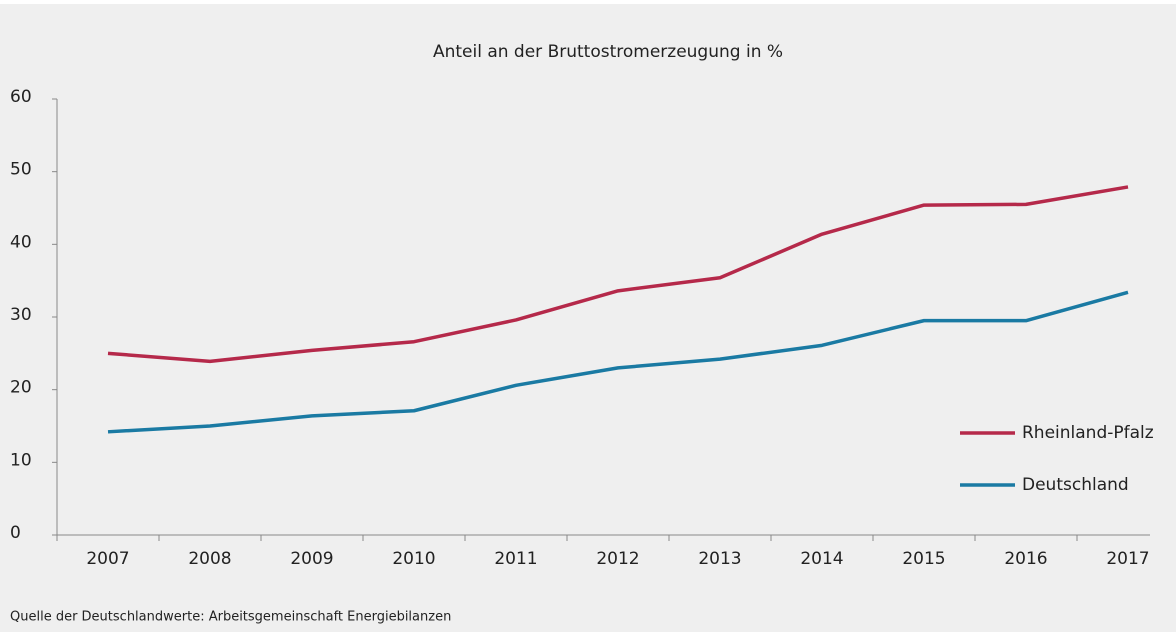 The width and height of the screenshot is (1176, 632). Describe the element at coordinates (1025, 559) in the screenshot. I see `x-tick-label: 2016` at that location.